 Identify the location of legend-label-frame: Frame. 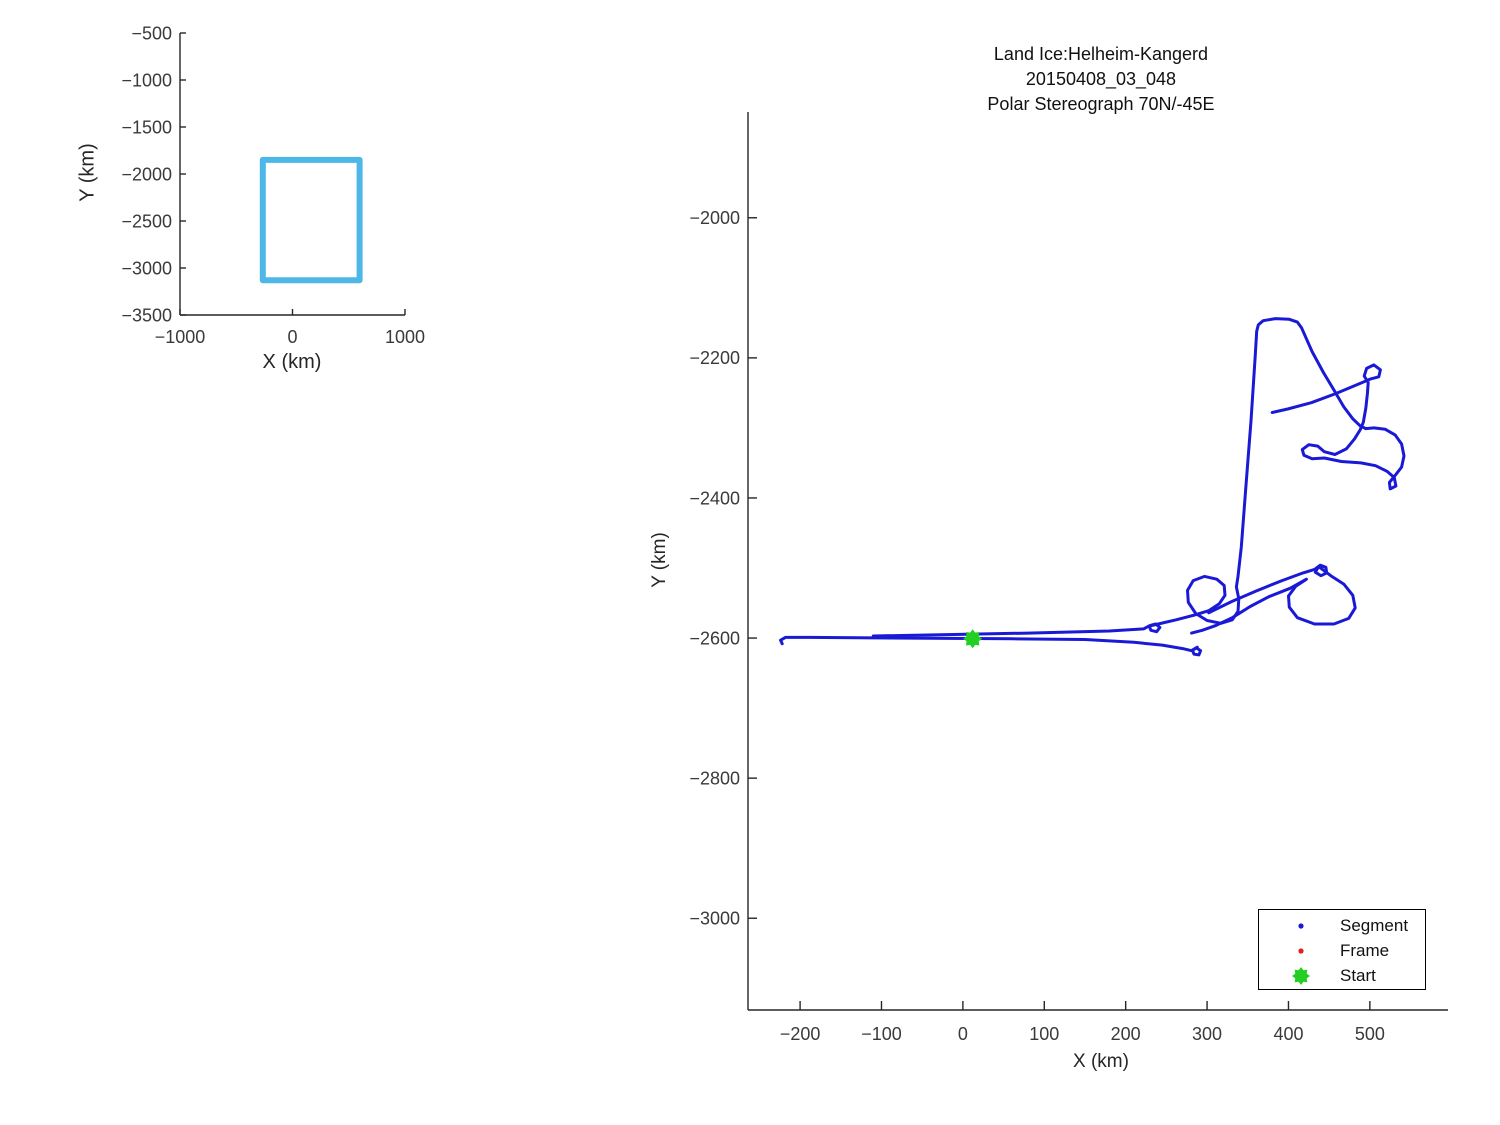
(1365, 950).